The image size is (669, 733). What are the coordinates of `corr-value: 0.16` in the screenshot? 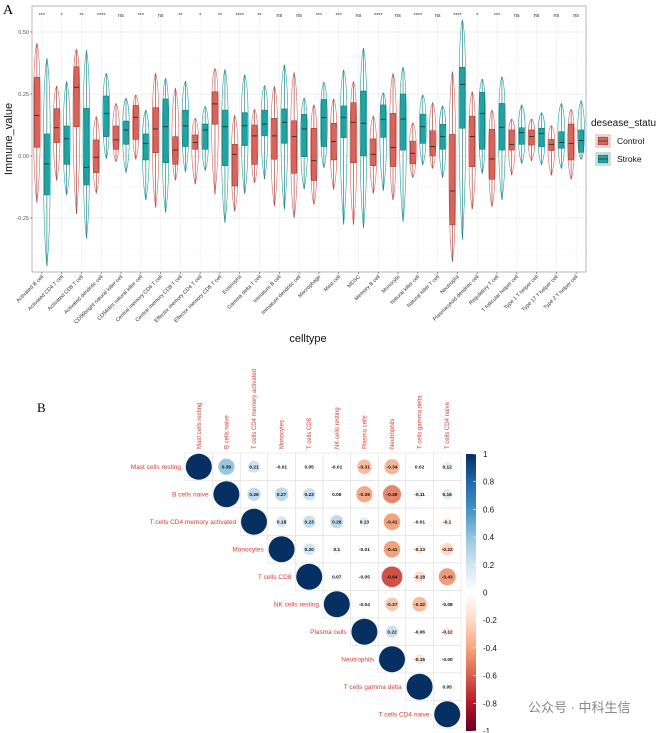 It's located at (448, 495).